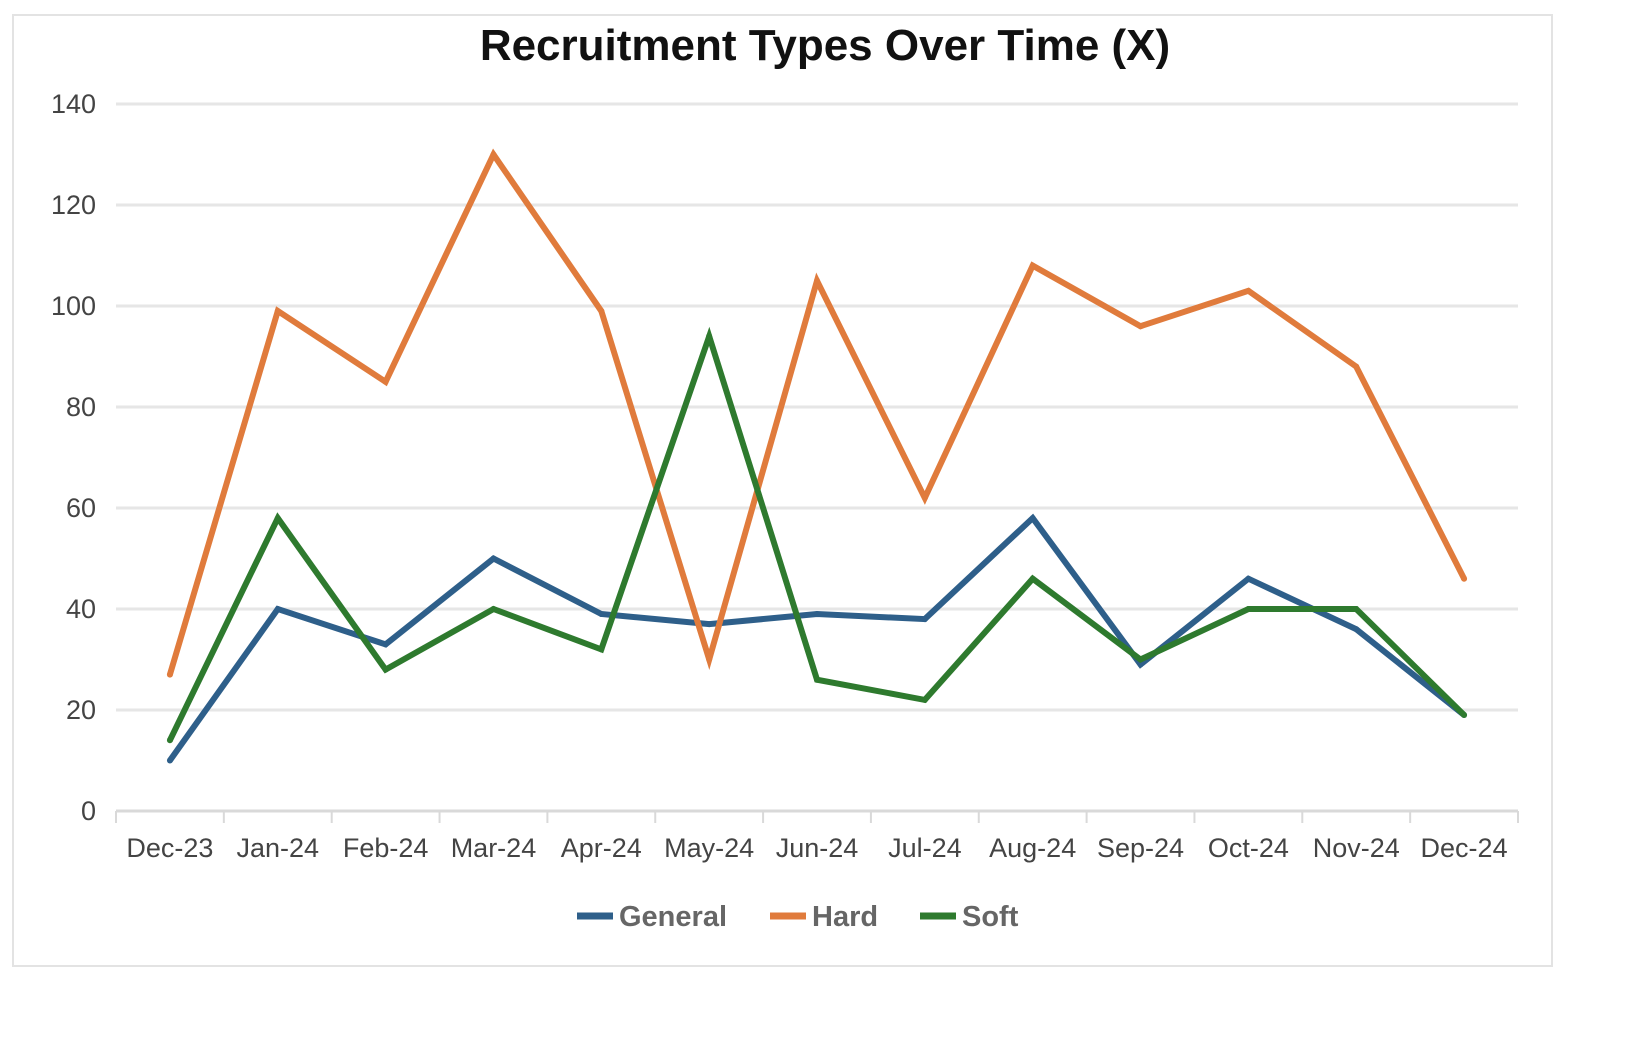 Image resolution: width=1649 pixels, height=1048 pixels. I want to click on x-tick-label: Jun-24, so click(817, 848).